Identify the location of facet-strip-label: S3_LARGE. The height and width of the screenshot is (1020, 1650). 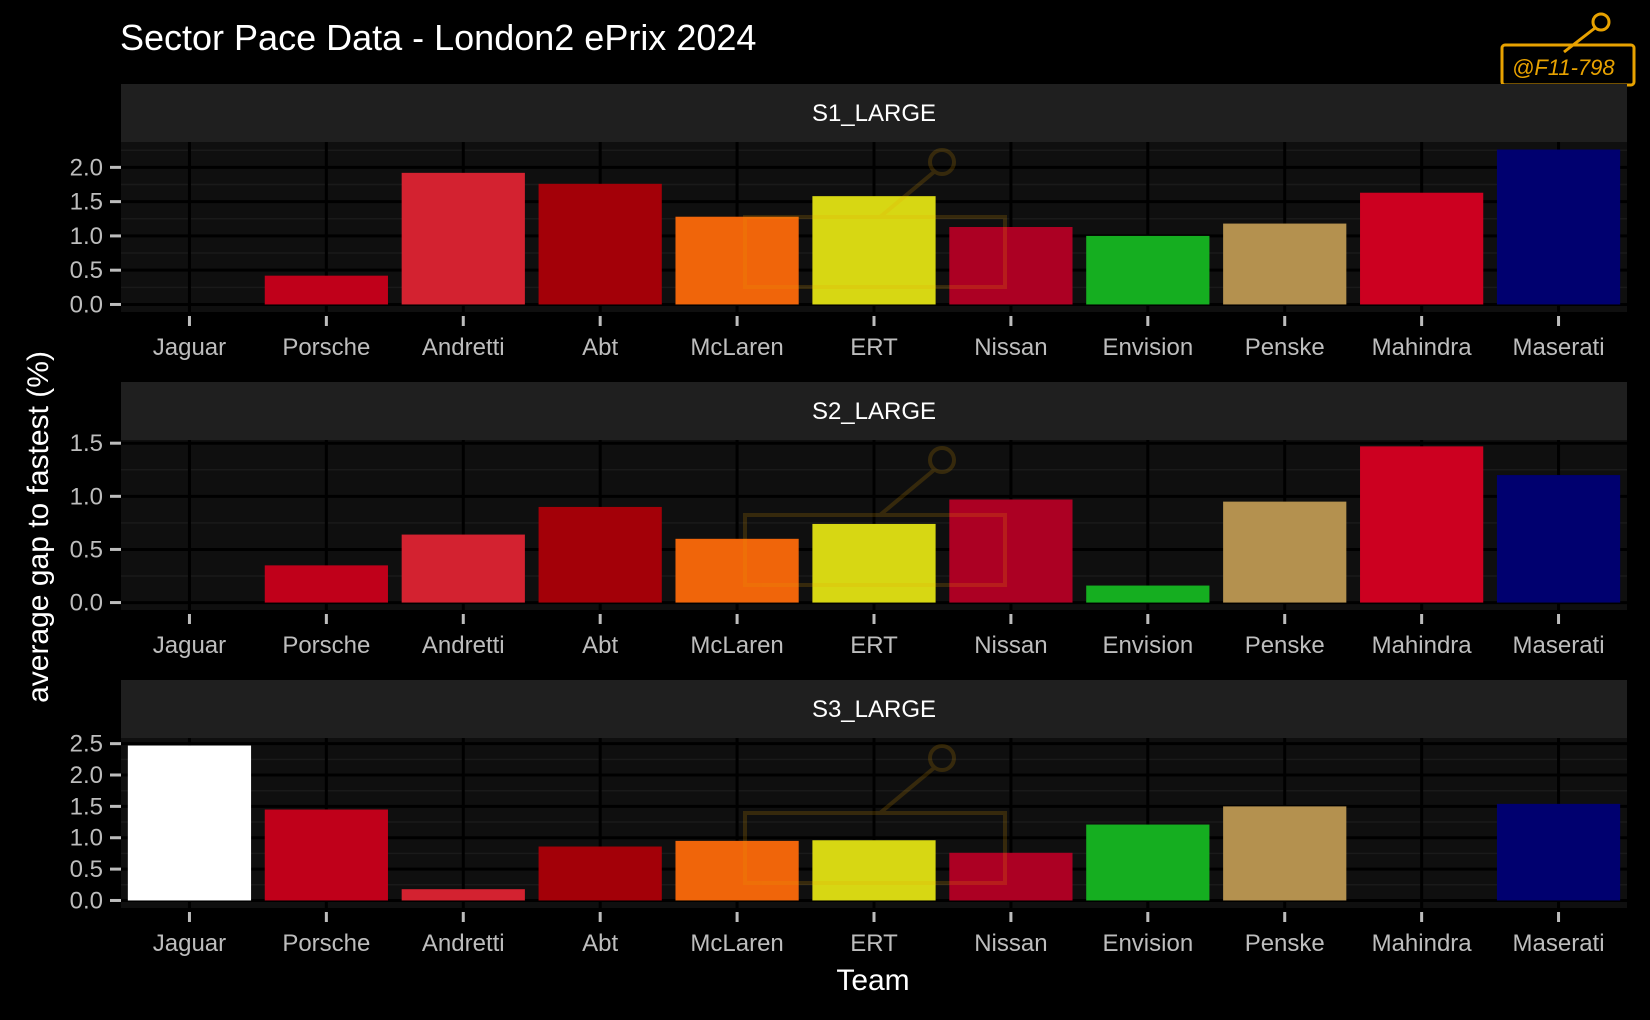
(874, 709).